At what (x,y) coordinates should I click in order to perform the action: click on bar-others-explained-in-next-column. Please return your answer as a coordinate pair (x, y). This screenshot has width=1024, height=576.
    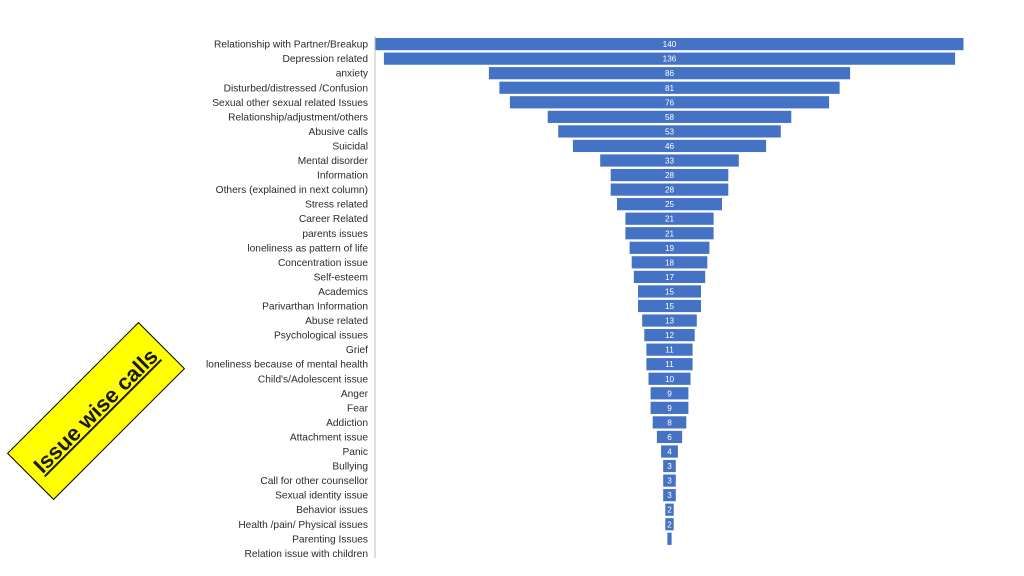
    Looking at the image, I should click on (669, 189).